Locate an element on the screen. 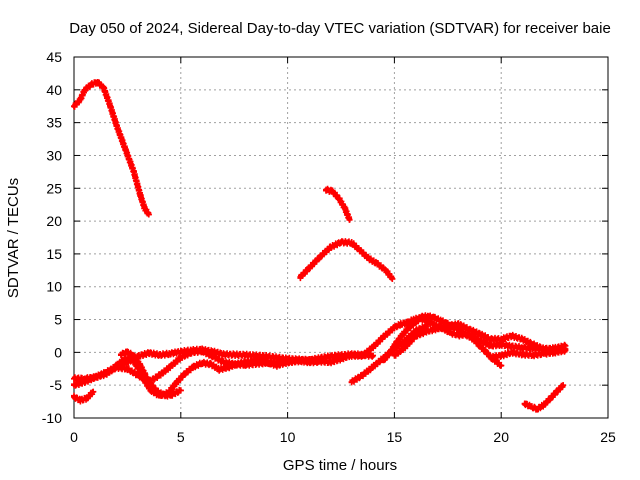  x-axis-label: GPS time / hours is located at coordinates (340, 465).